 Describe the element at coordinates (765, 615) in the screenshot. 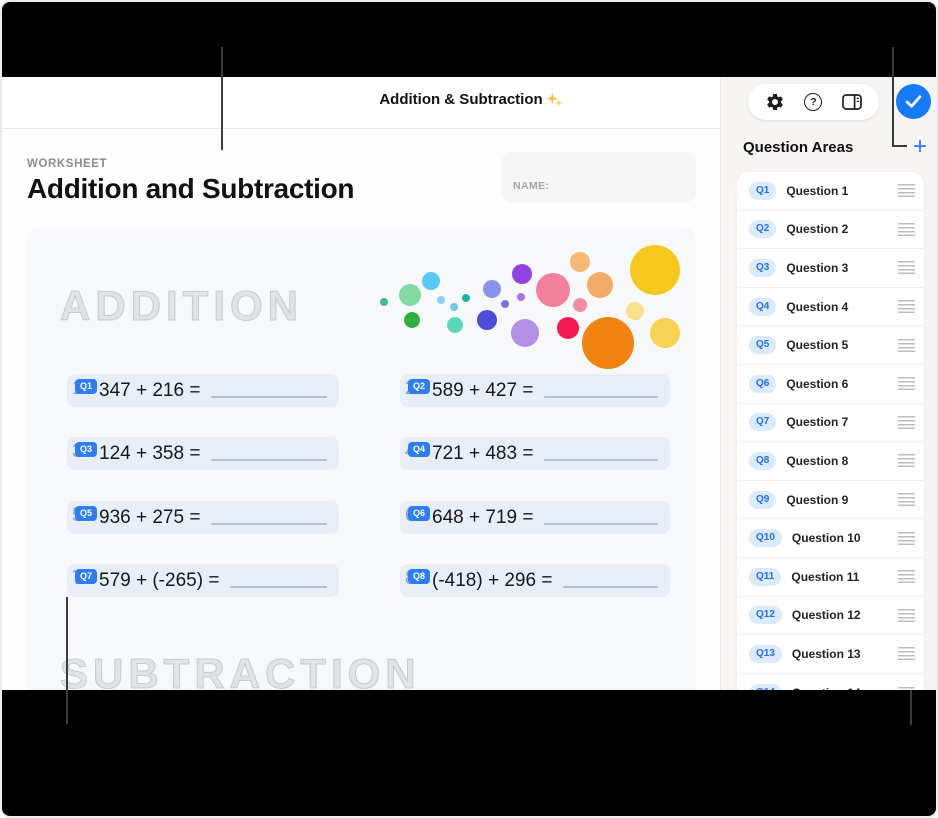

I see `question-id-badge: Q12` at that location.